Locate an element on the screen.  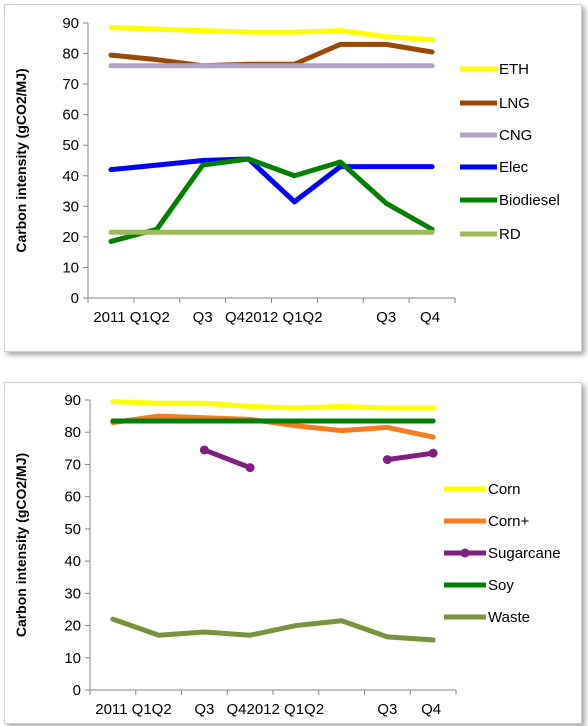
series-elec-line is located at coordinates (271, 180).